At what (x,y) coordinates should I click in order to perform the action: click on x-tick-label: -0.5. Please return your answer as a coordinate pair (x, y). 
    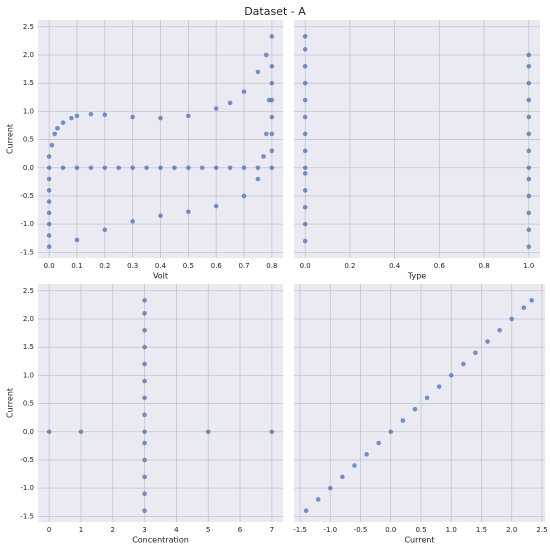
    Looking at the image, I should click on (361, 530).